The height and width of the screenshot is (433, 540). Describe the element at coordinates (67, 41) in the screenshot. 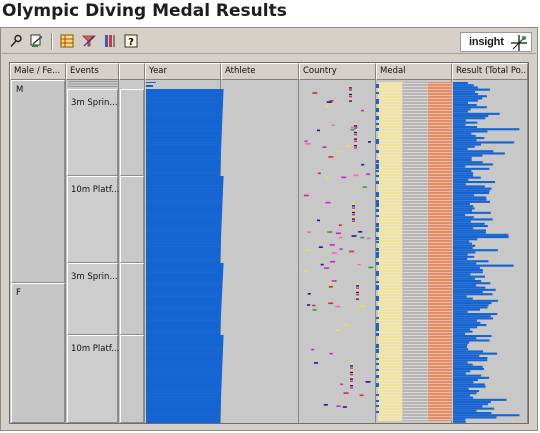

I see `data-table-button` at that location.